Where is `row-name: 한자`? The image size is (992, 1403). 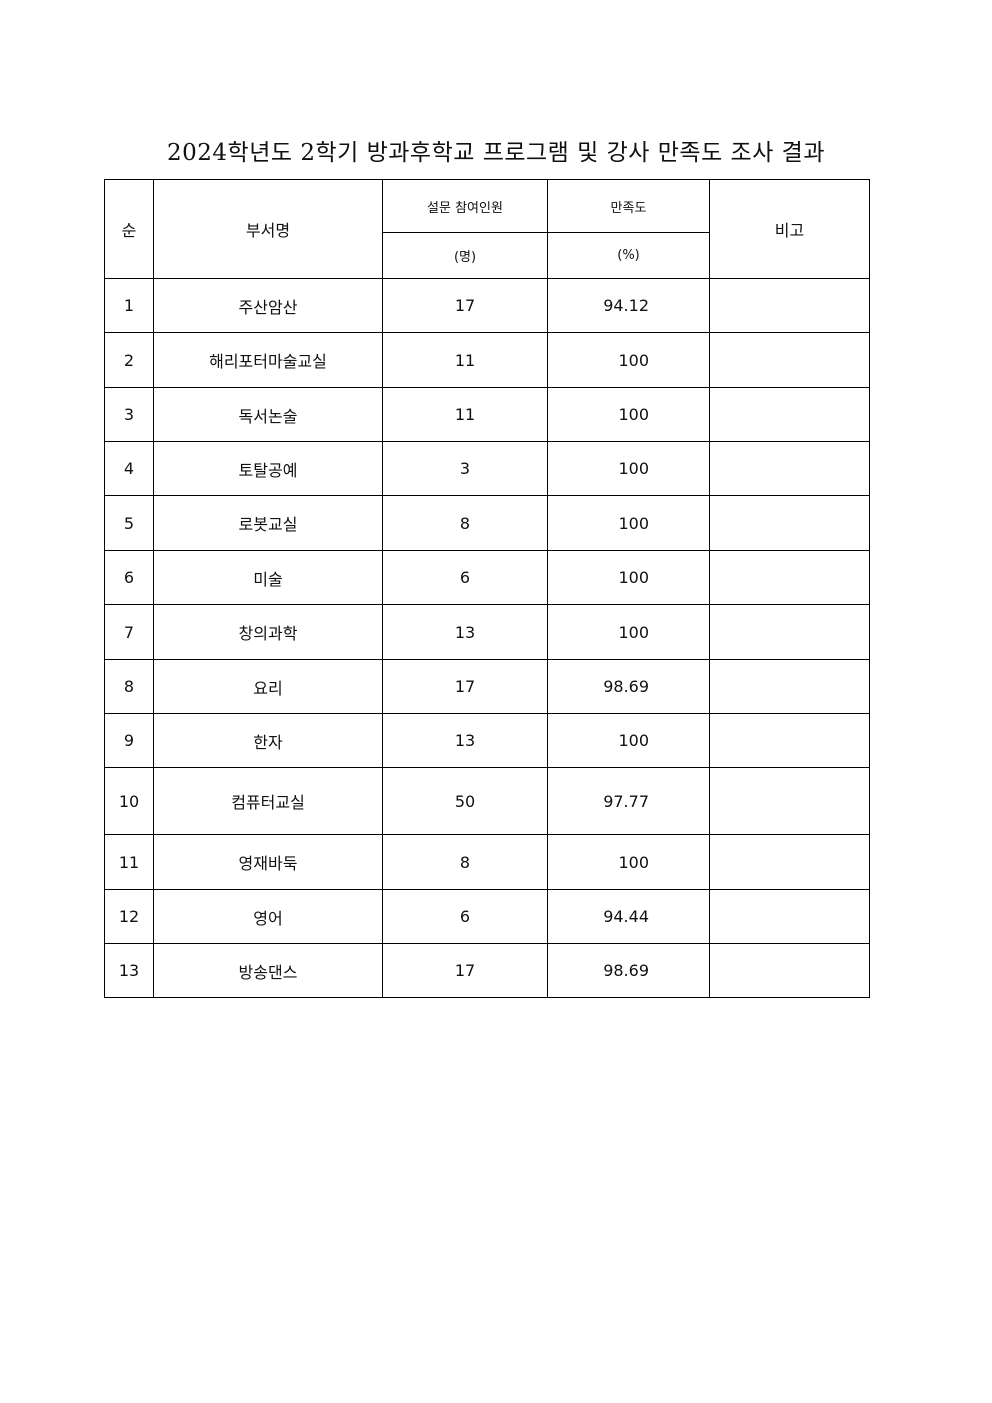 row-name: 한자 is located at coordinates (268, 740).